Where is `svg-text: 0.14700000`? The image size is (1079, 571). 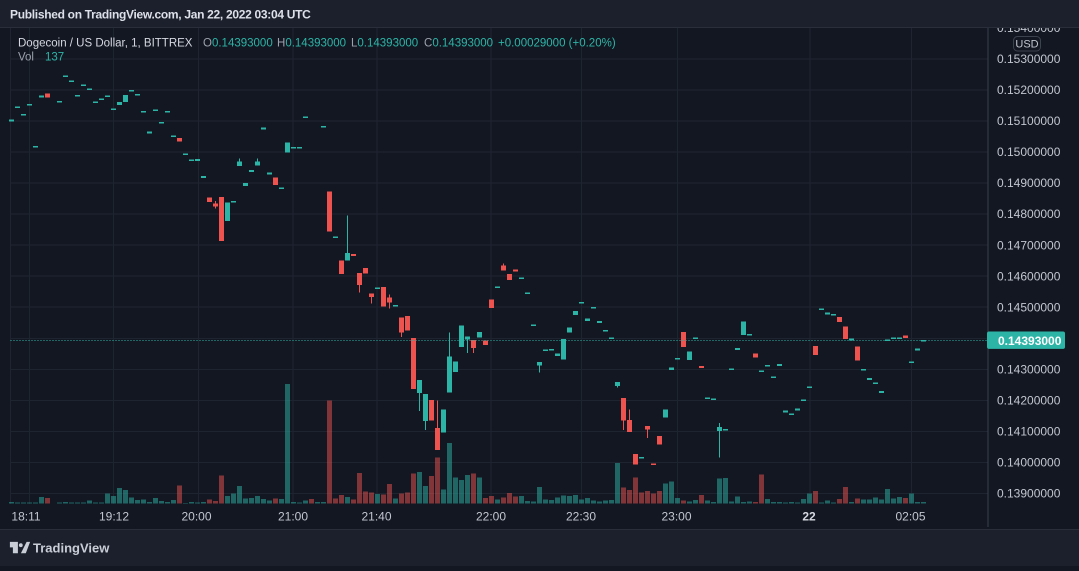
svg-text: 0.14700000 is located at coordinates (1029, 245).